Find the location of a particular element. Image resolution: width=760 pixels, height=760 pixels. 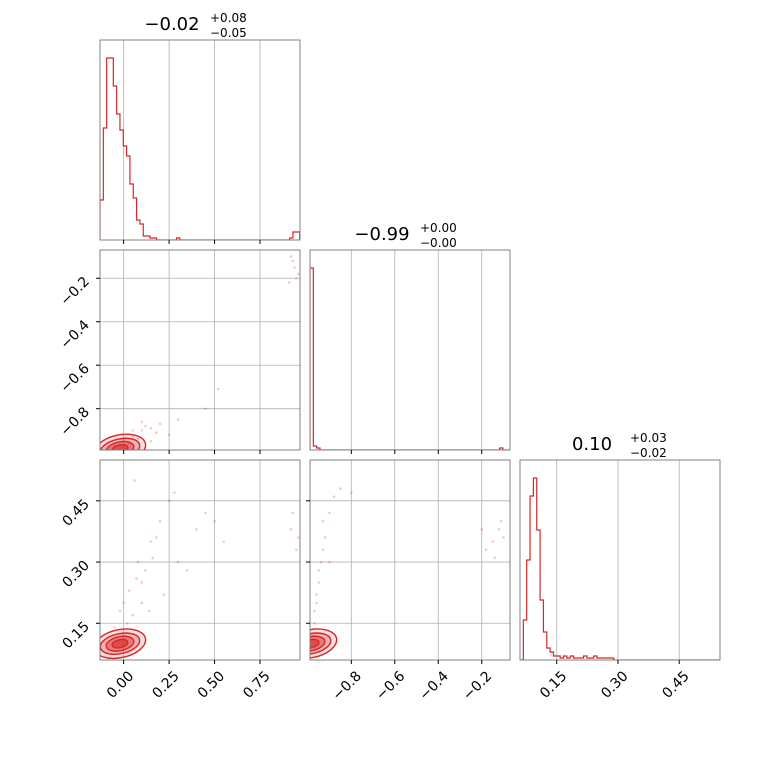

hist-param-3-panel: 0.15 0.30 0.45 0.10 +0.03−0.02 is located at coordinates (620, 566).